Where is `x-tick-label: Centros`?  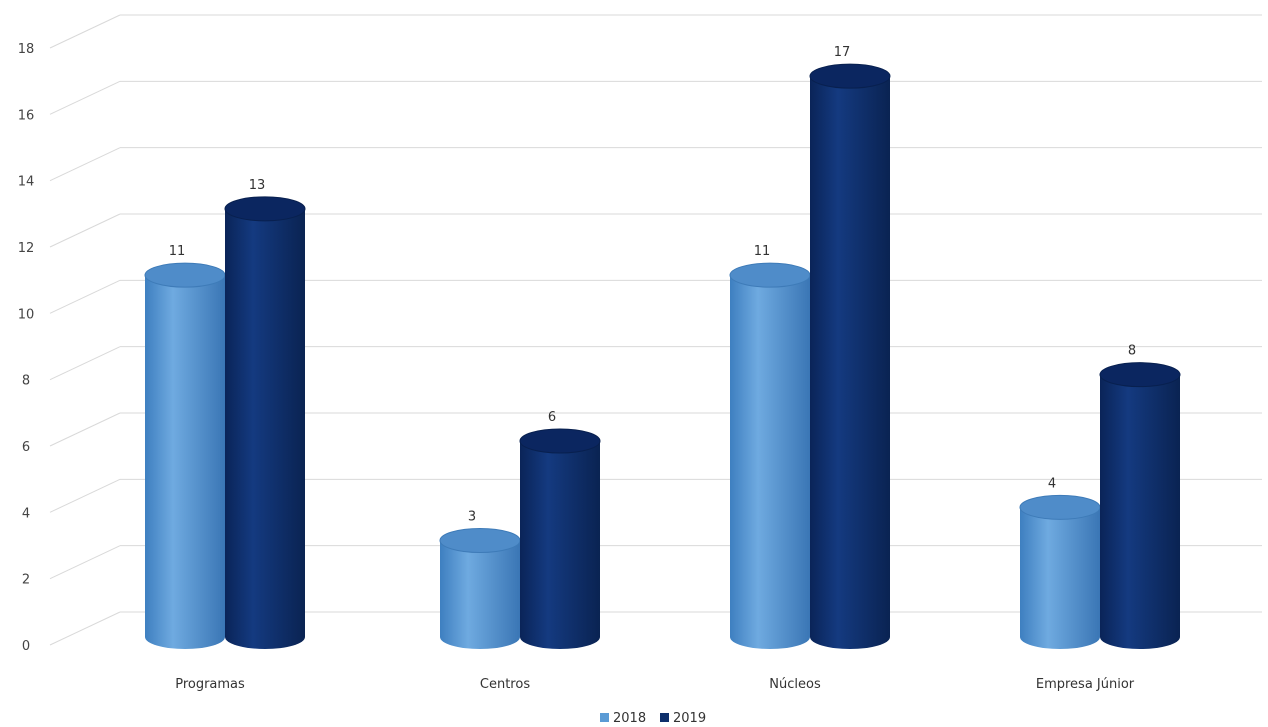 x-tick-label: Centros is located at coordinates (505, 684).